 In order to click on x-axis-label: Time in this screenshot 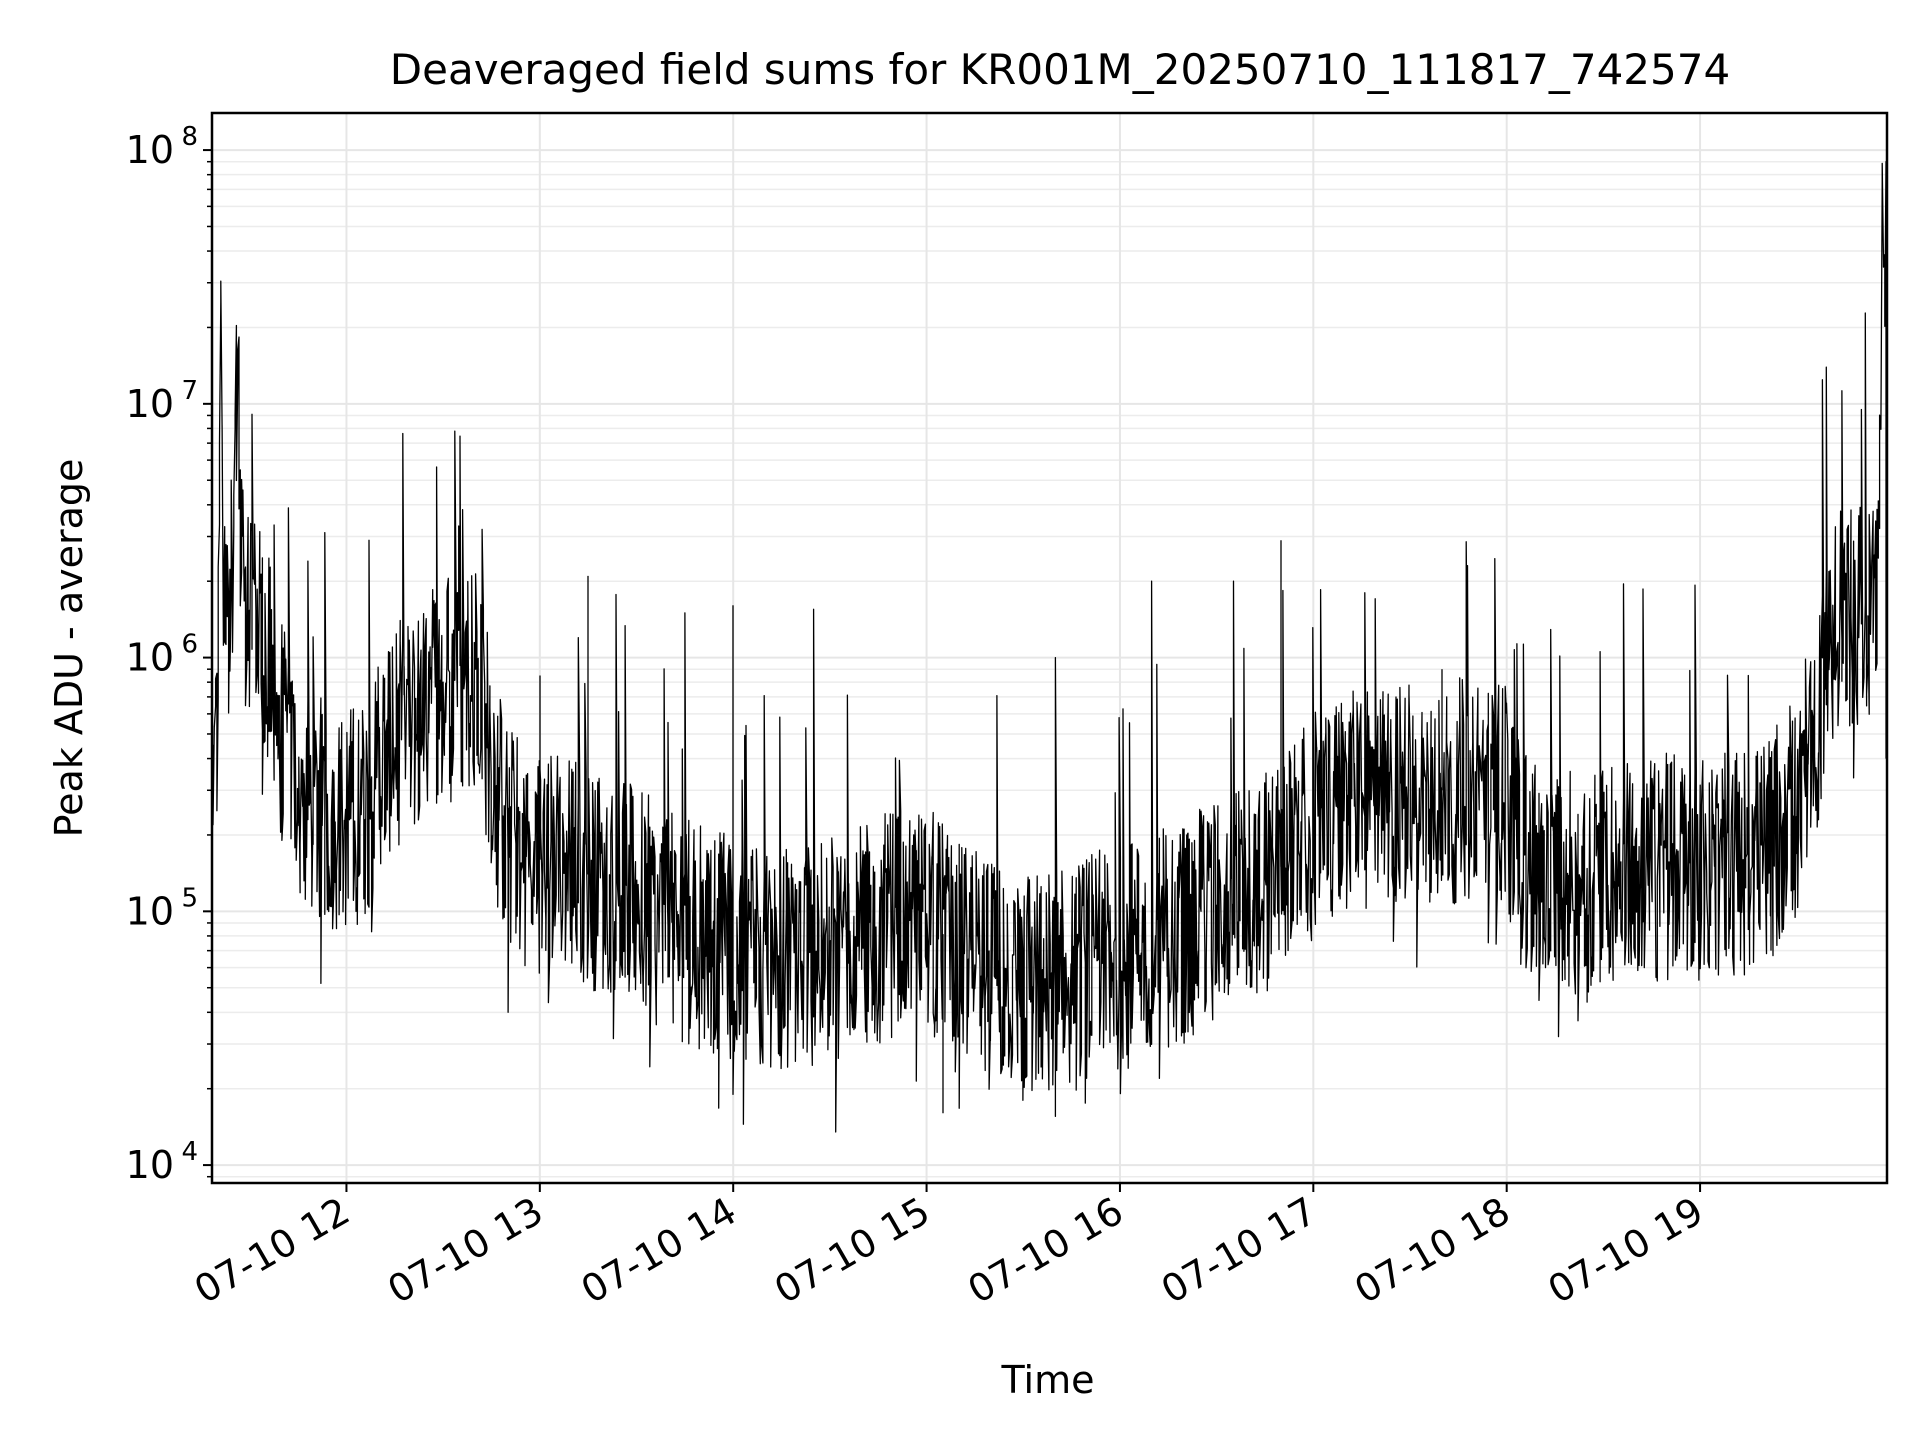, I will do `click(1048, 1380)`.